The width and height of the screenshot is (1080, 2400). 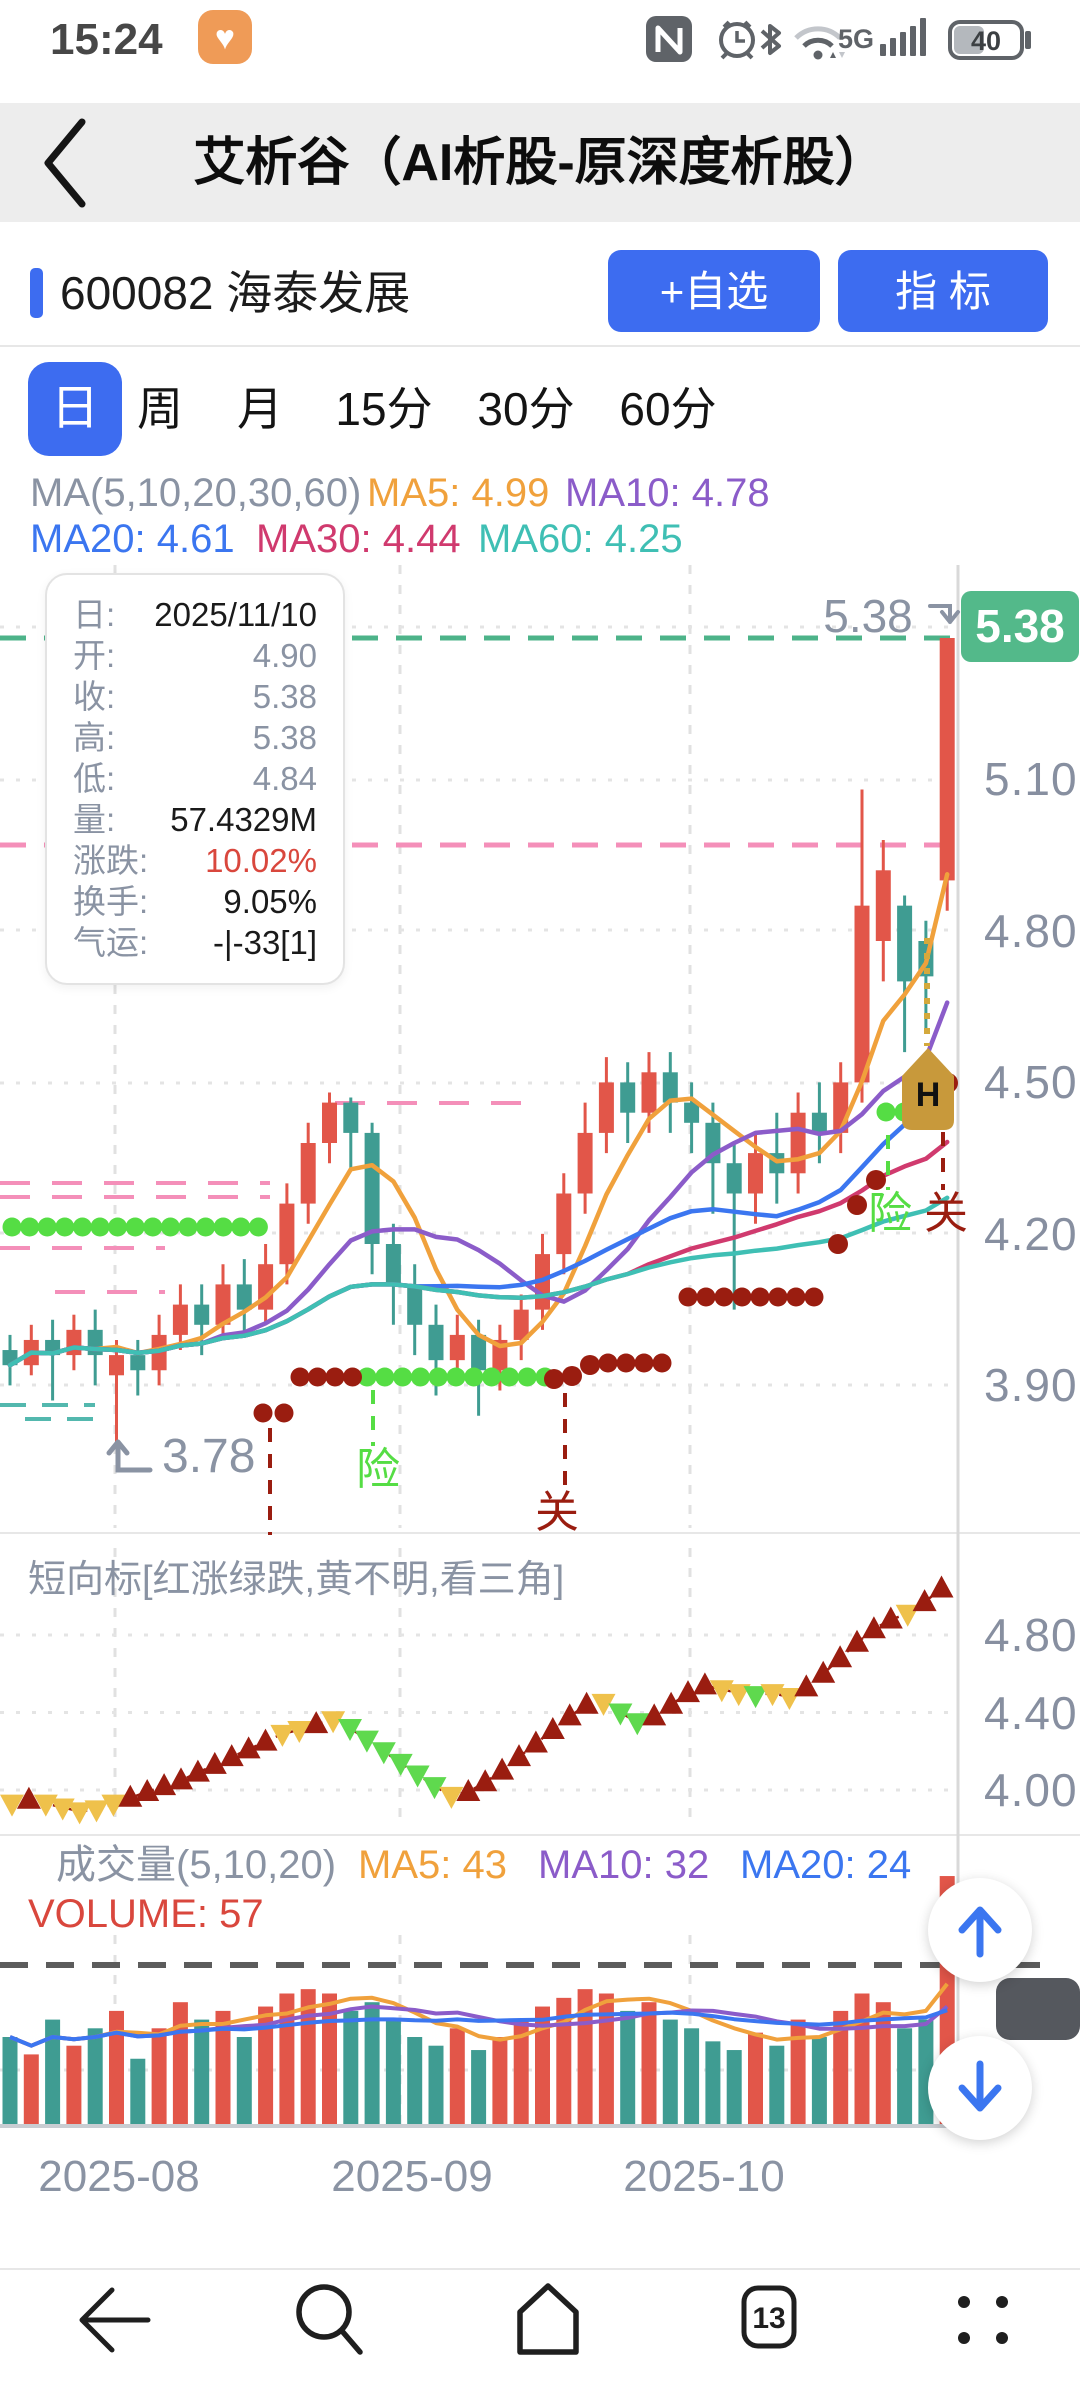 What do you see at coordinates (714, 291) in the screenshot?
I see `add-watchlist-button: +自选` at bounding box center [714, 291].